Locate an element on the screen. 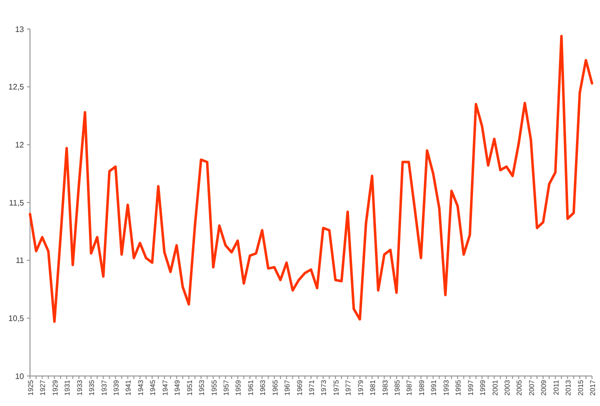  y-tick-label: 11 is located at coordinates (20, 261).